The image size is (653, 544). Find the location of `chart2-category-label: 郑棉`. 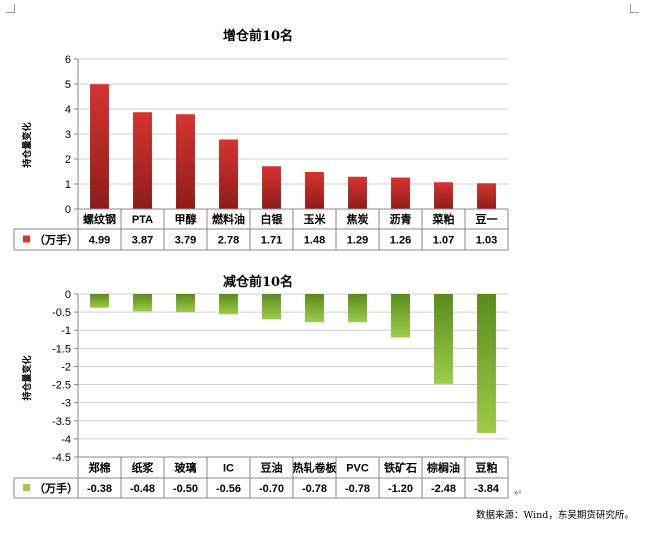

chart2-category-label: 郑棉 is located at coordinates (100, 468).